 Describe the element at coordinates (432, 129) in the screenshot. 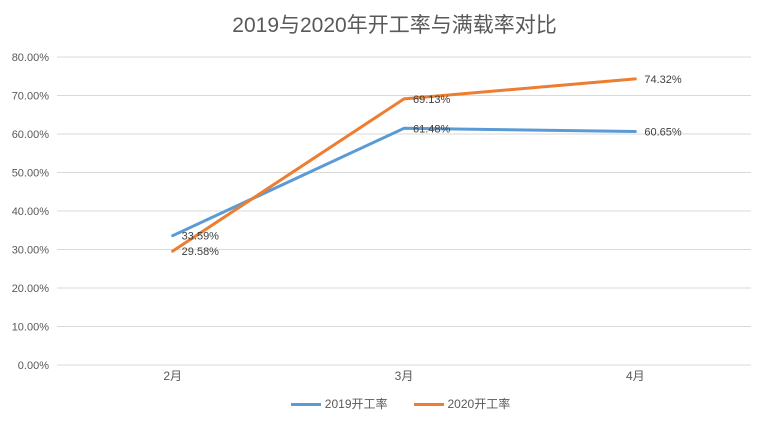

I see `data-label: 61.48%` at that location.